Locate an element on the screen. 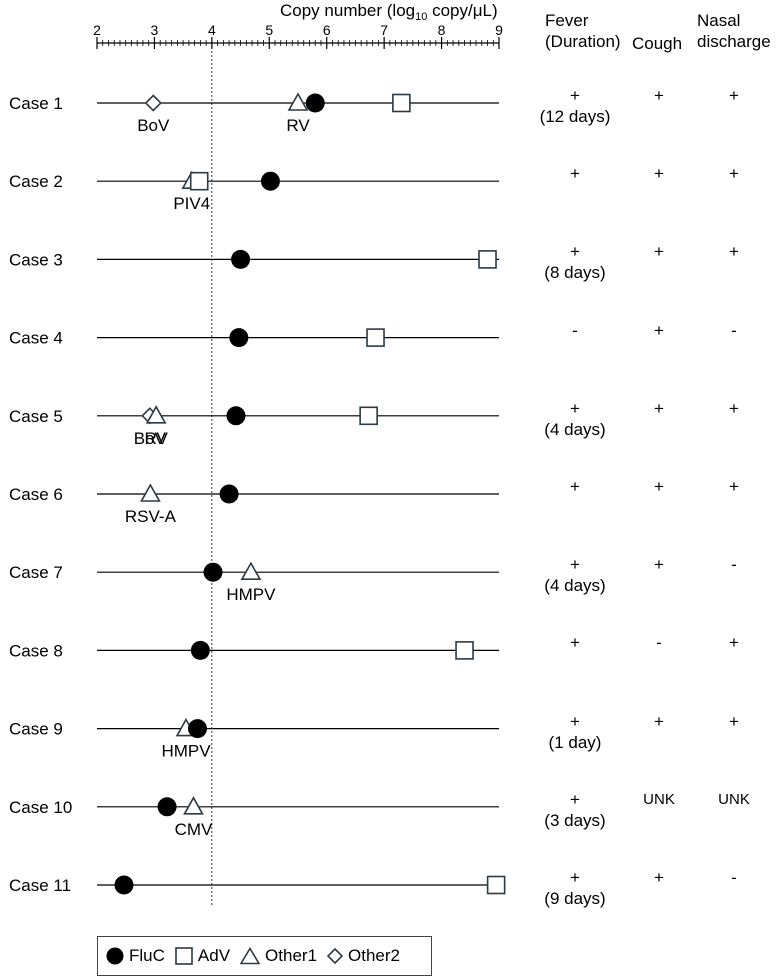  legend: FluC AdV Other1 Other2 is located at coordinates (264, 956).